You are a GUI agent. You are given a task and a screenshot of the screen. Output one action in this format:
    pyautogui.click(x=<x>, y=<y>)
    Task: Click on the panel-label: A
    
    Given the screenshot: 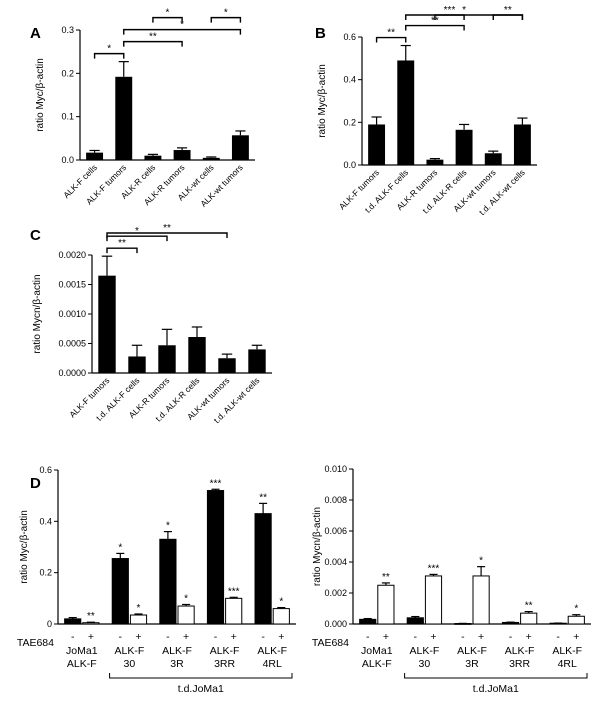 What is the action you would take?
    pyautogui.click(x=35, y=33)
    